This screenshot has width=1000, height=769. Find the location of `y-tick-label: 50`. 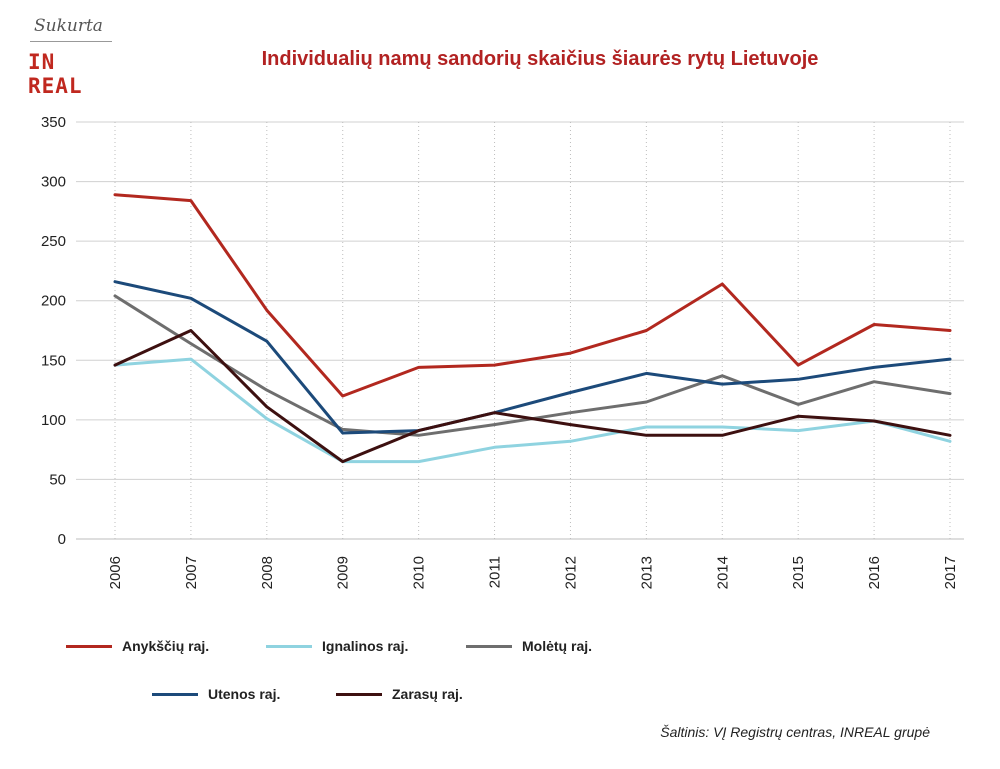

y-tick-label: 50 is located at coordinates (57, 479).